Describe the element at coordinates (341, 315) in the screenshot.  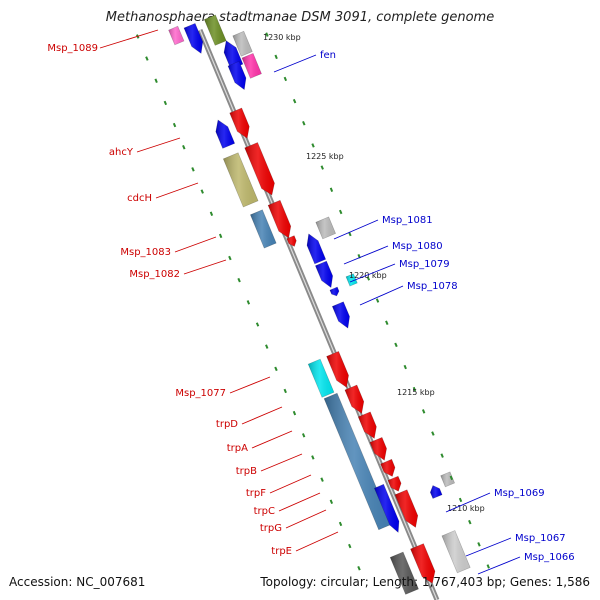
I see `gene-msp-1078-blue-shading` at that location.